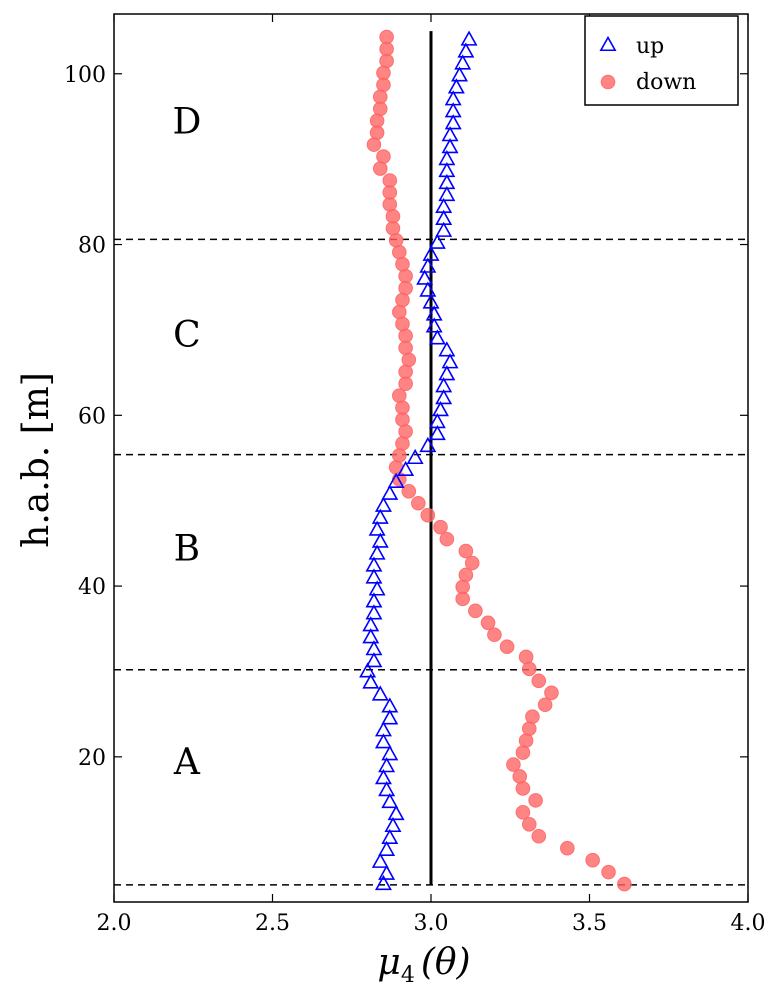 The width and height of the screenshot is (777, 1000). Describe the element at coordinates (431, 923) in the screenshot. I see `x-tick-label: 3.0` at that location.